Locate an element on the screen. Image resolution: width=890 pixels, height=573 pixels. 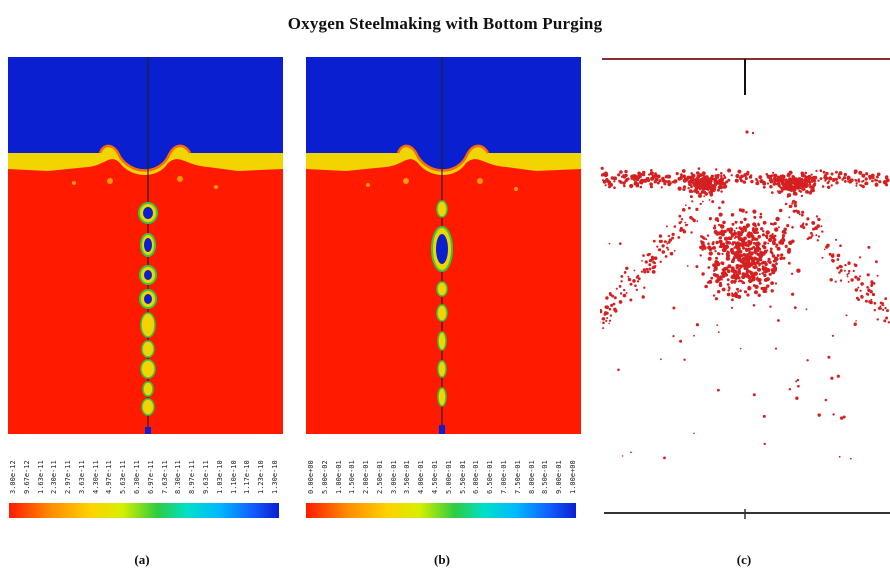
colorbar-b is located at coordinates (441, 510).